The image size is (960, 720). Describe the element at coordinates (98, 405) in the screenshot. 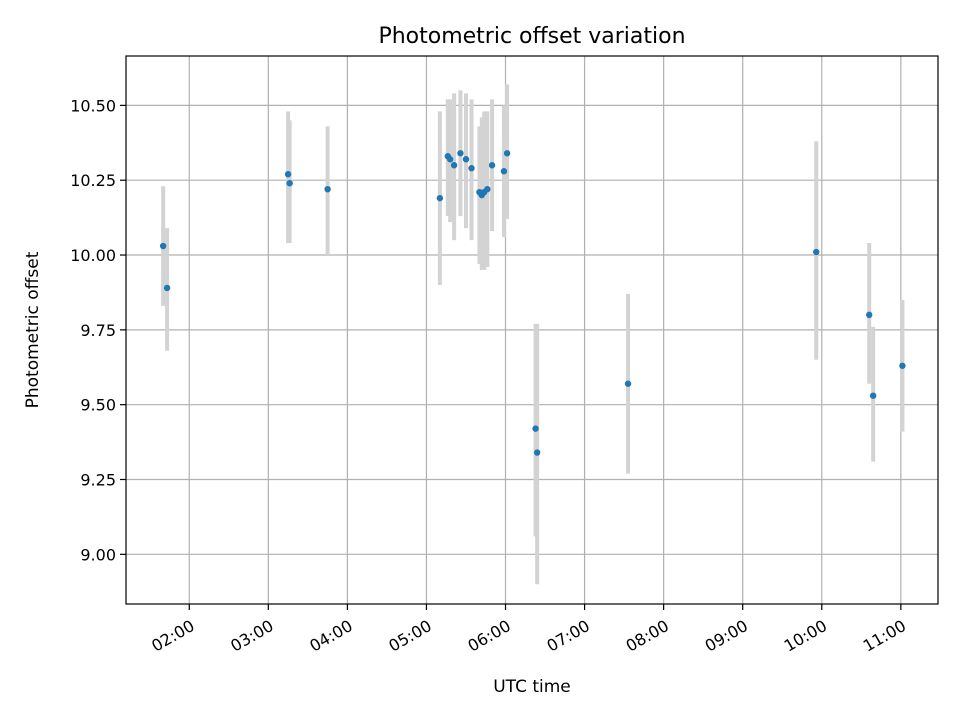

I see `y-tick-label: 9.50` at that location.